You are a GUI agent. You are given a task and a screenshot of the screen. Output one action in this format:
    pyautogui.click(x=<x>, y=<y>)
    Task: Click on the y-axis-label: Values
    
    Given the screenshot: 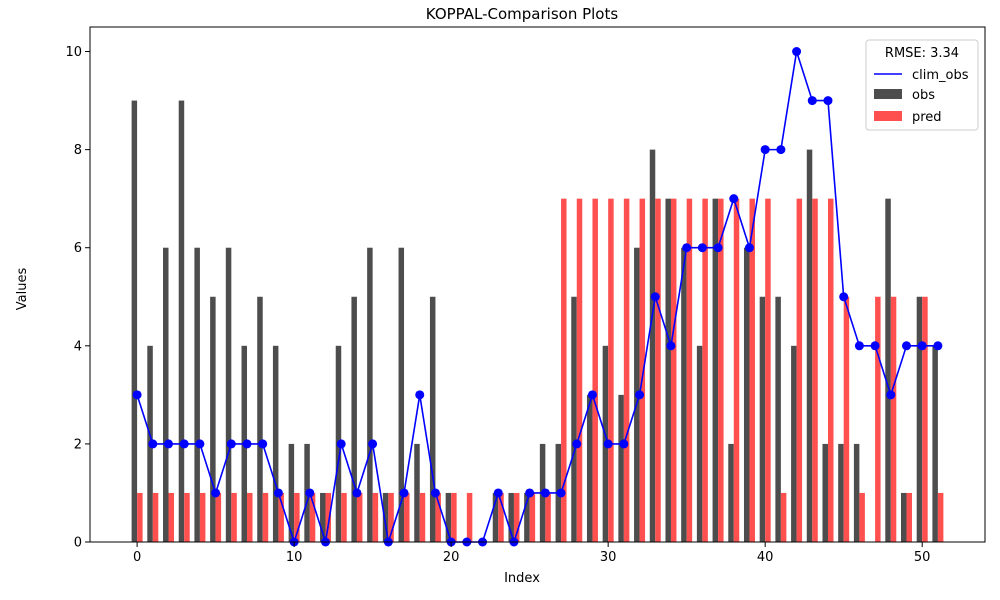 What is the action you would take?
    pyautogui.click(x=22, y=289)
    